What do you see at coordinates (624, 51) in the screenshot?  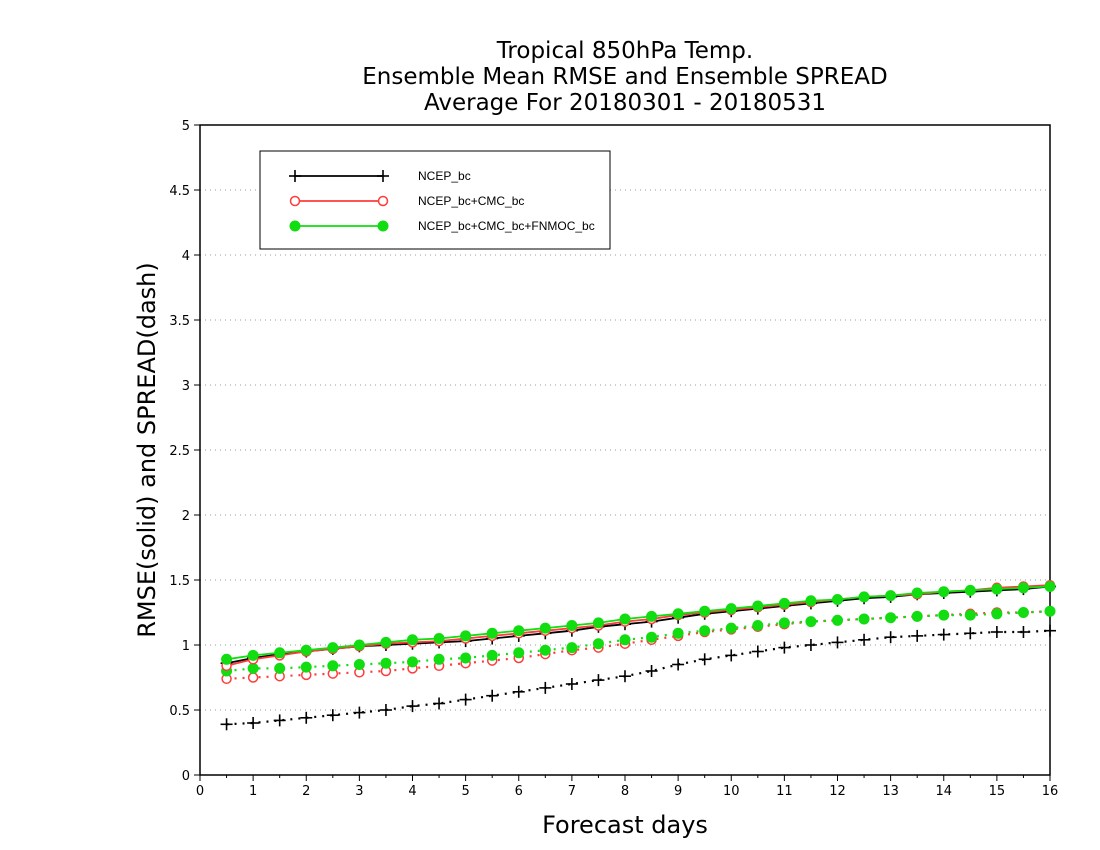 I see `title-line-1: Tropical 850hPa Temp.` at bounding box center [624, 51].